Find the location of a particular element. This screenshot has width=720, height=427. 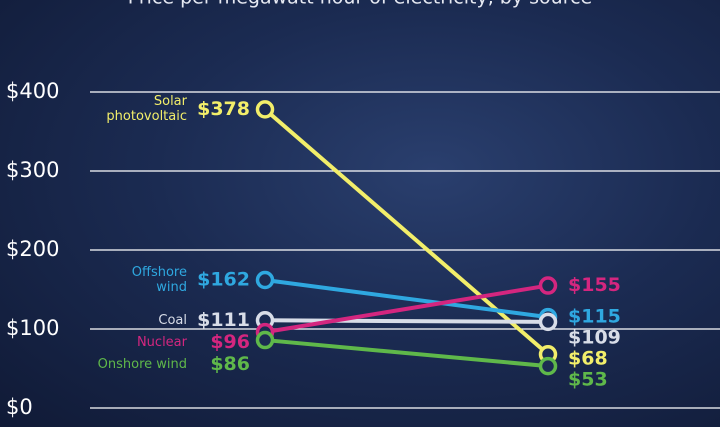

value-label: $53 is located at coordinates (588, 380).